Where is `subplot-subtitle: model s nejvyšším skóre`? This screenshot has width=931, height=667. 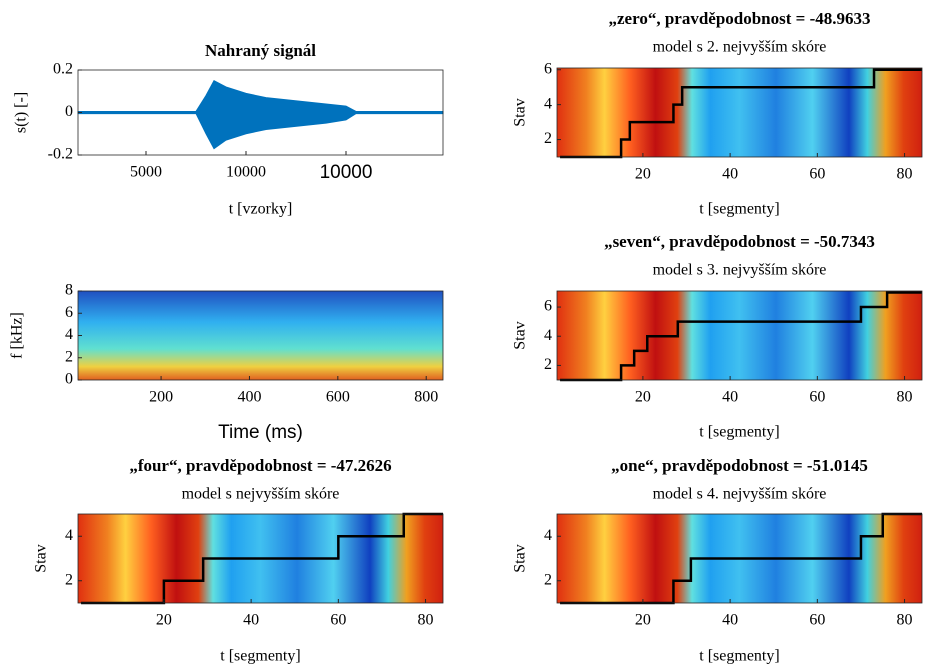 subplot-subtitle: model s nejvyšším skóre is located at coordinates (261, 494).